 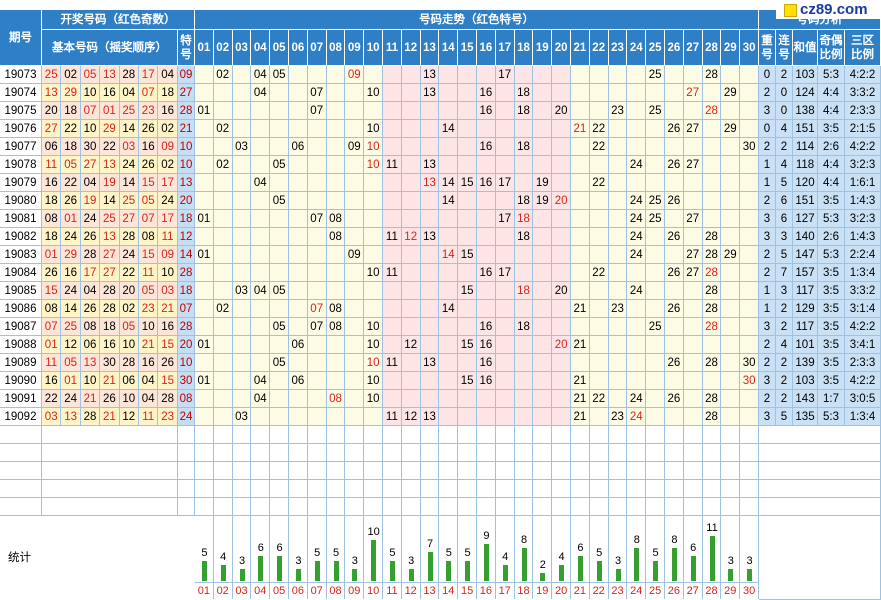 I want to click on zones-cell: 3:3:2, so click(x=863, y=93).